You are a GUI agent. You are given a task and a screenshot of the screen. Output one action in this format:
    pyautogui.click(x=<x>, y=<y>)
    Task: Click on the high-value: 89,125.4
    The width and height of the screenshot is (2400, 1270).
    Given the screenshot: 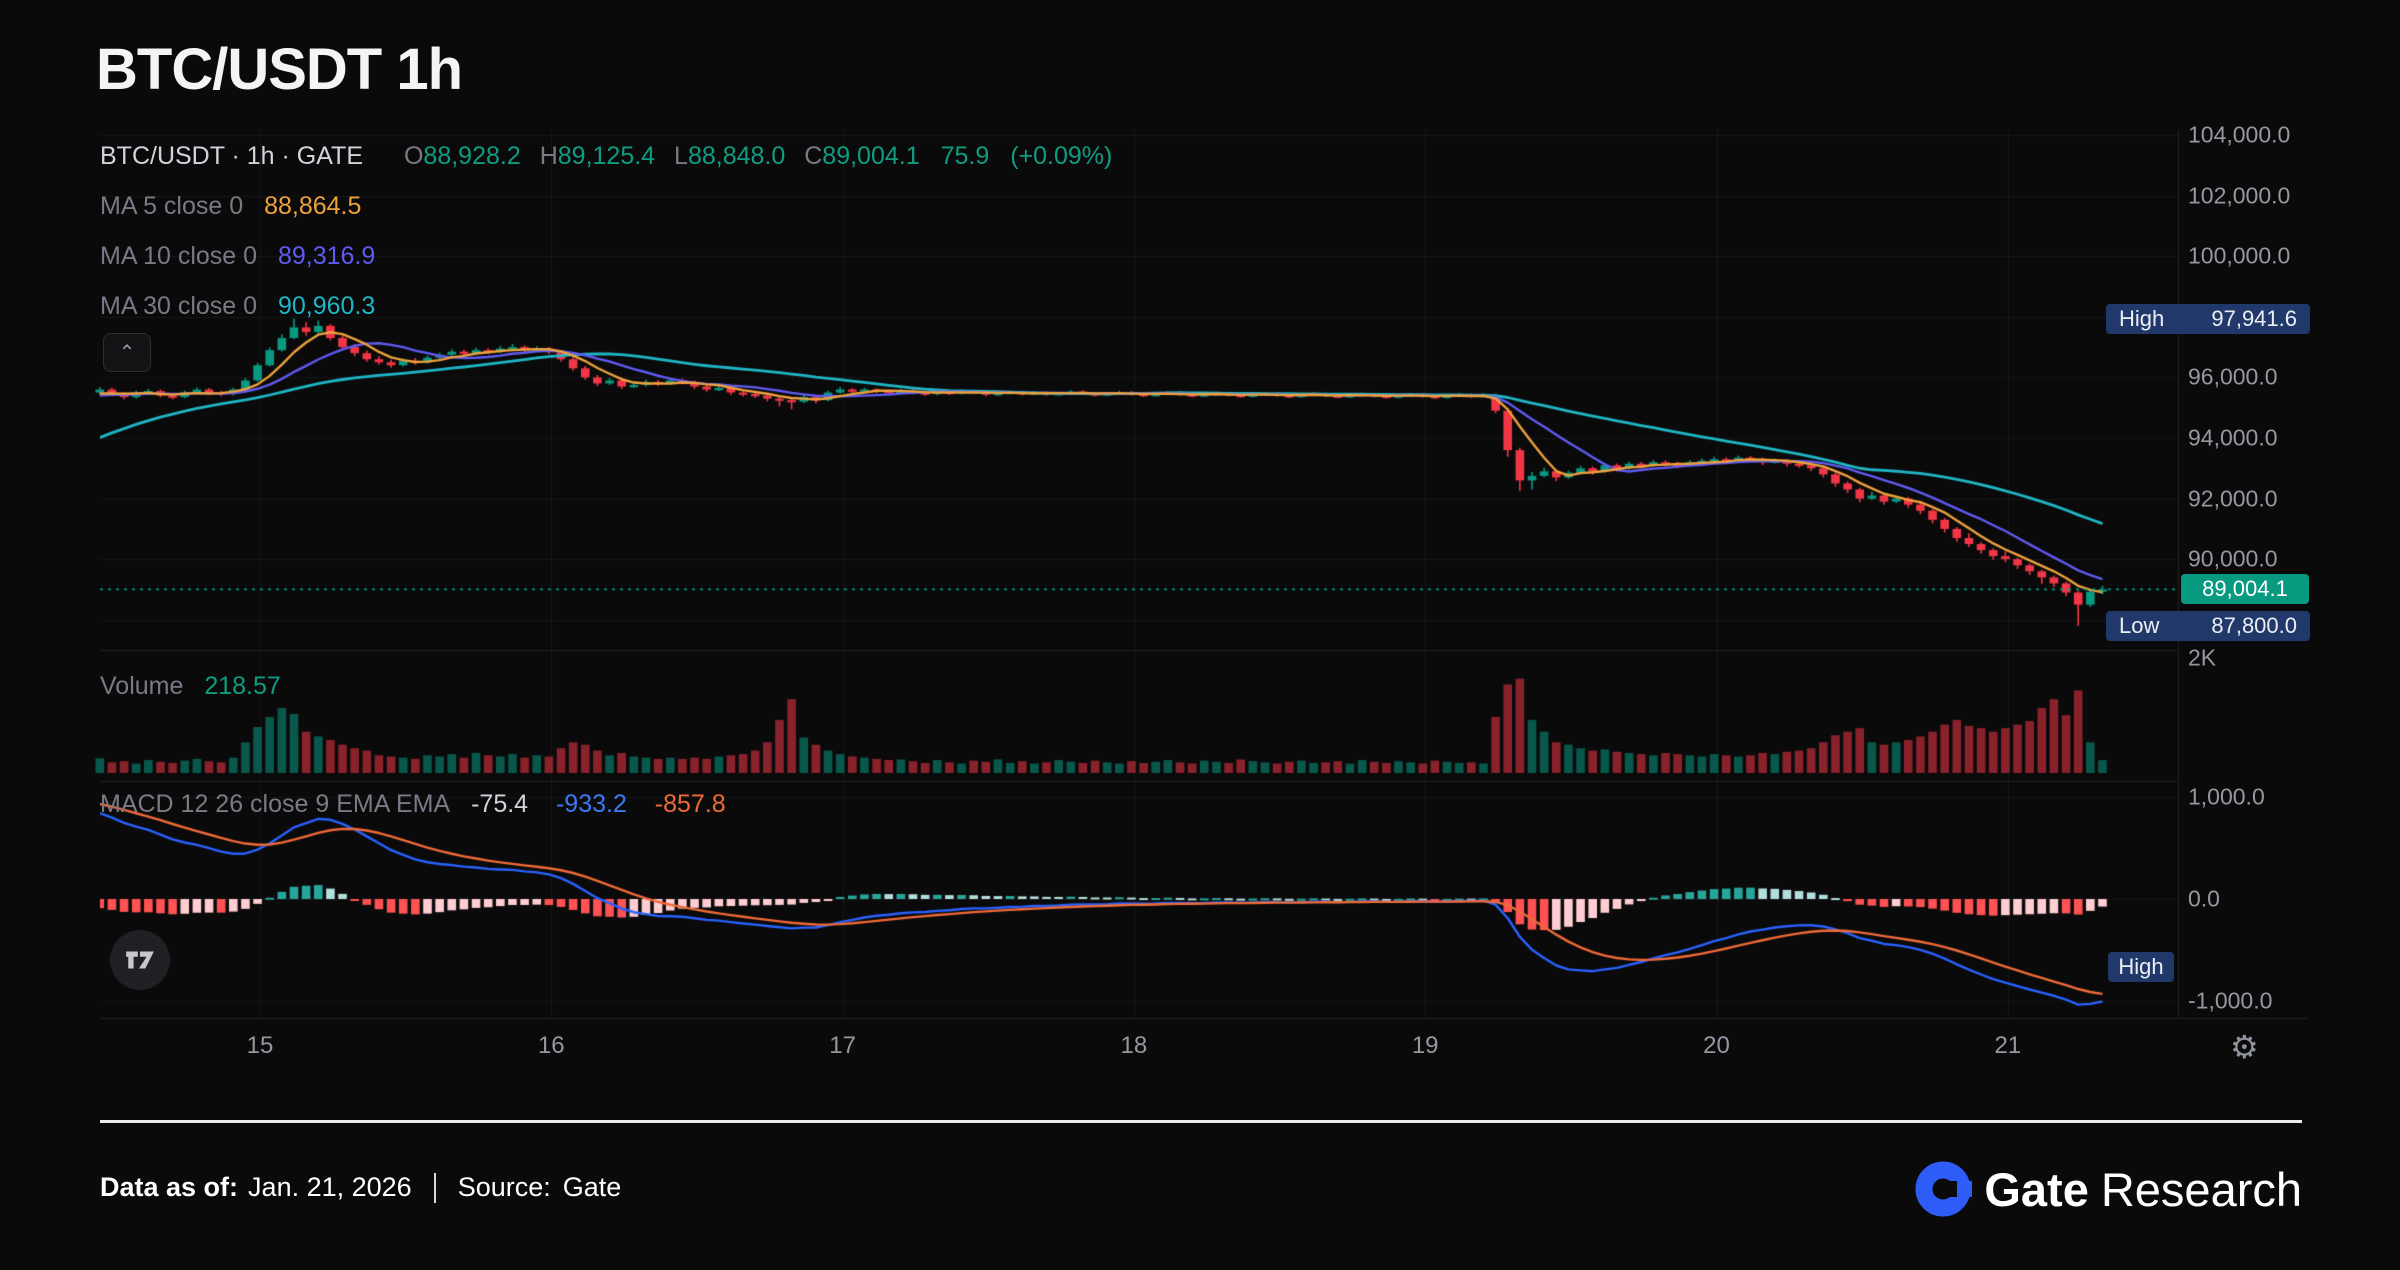 What is the action you would take?
    pyautogui.click(x=606, y=156)
    